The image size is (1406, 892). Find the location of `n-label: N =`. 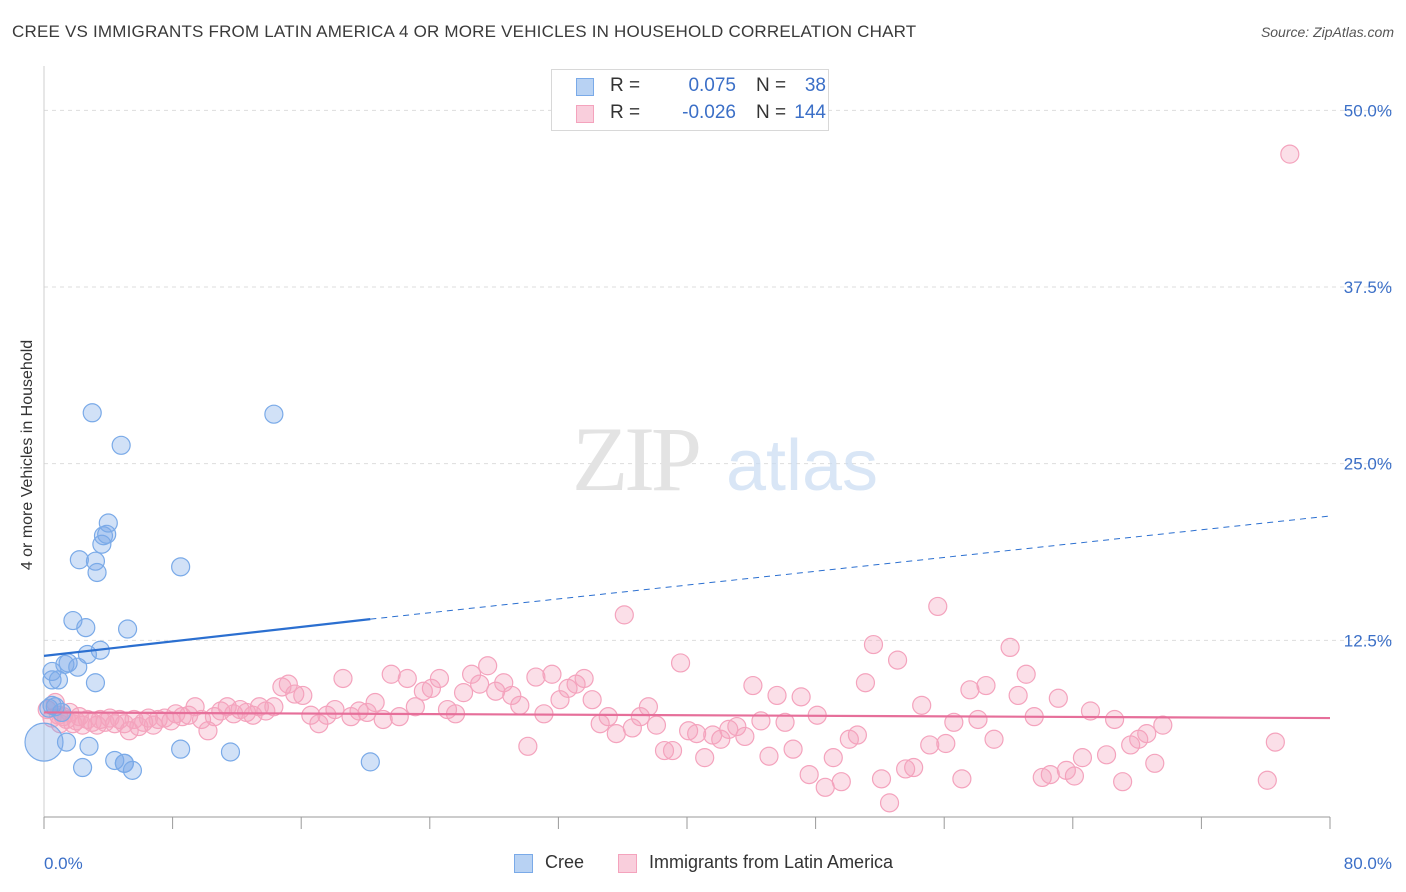

n-label: N = is located at coordinates (771, 112).